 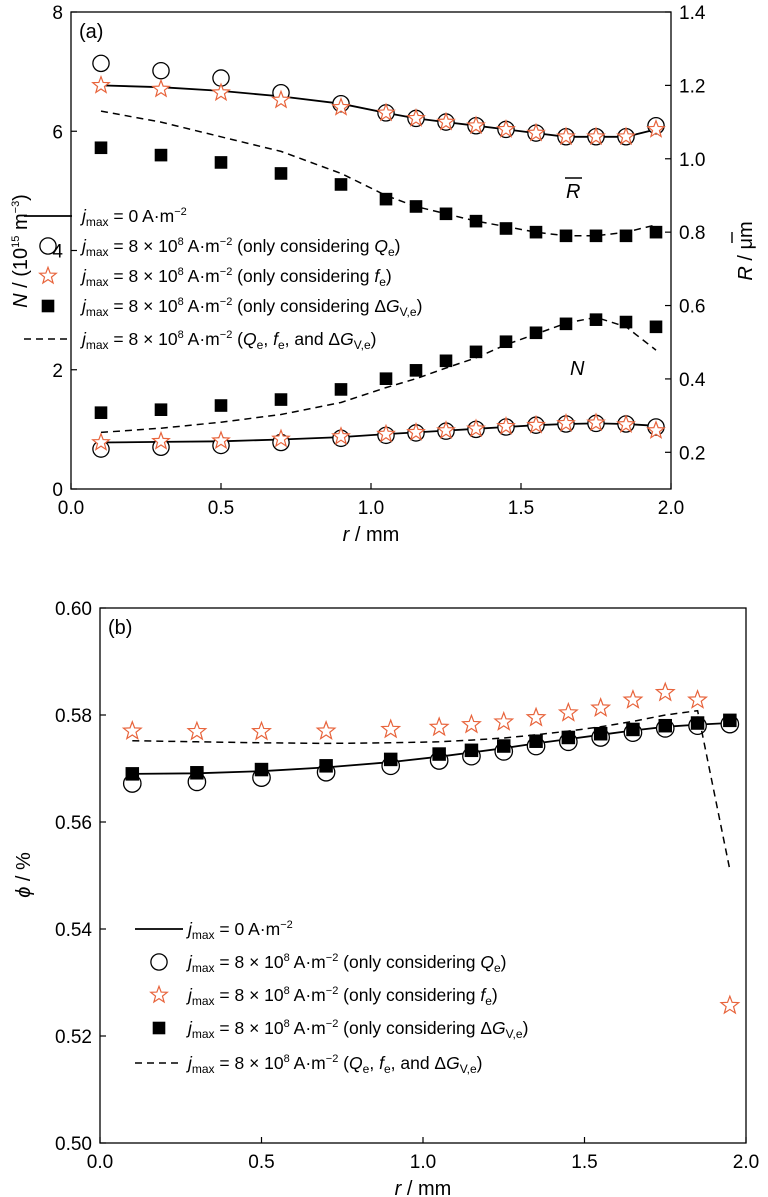 What do you see at coordinates (73, 609) in the screenshot?
I see `y-tick-label: 0.60` at bounding box center [73, 609].